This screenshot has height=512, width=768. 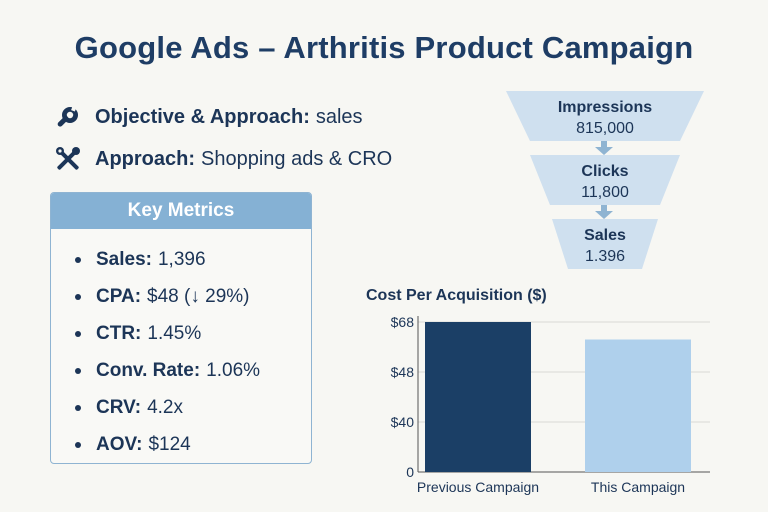 What do you see at coordinates (410, 472) in the screenshot?
I see `y-tick-label: 0` at bounding box center [410, 472].